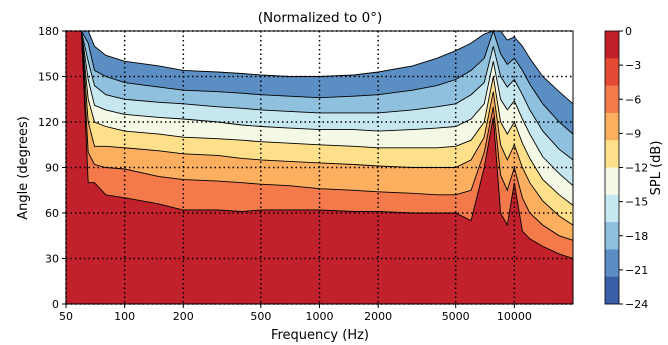  Describe the element at coordinates (48, 31) in the screenshot. I see `y-tick-label: 180` at that location.